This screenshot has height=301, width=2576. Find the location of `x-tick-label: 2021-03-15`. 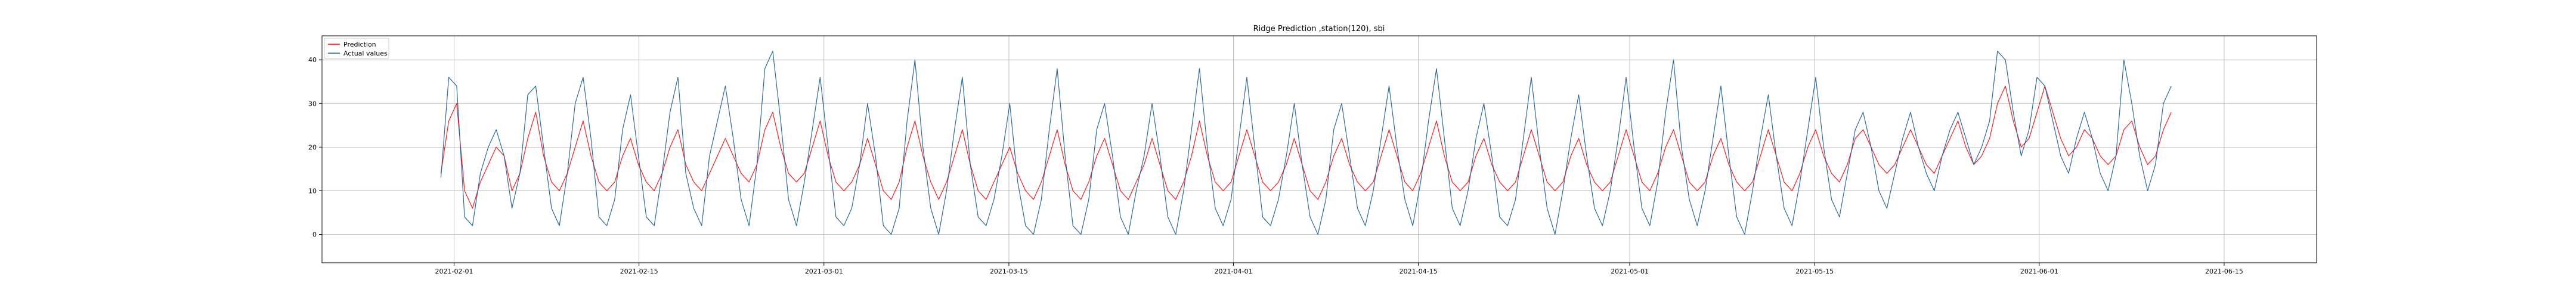

x-tick-label: 2021-03-15 is located at coordinates (1009, 271).